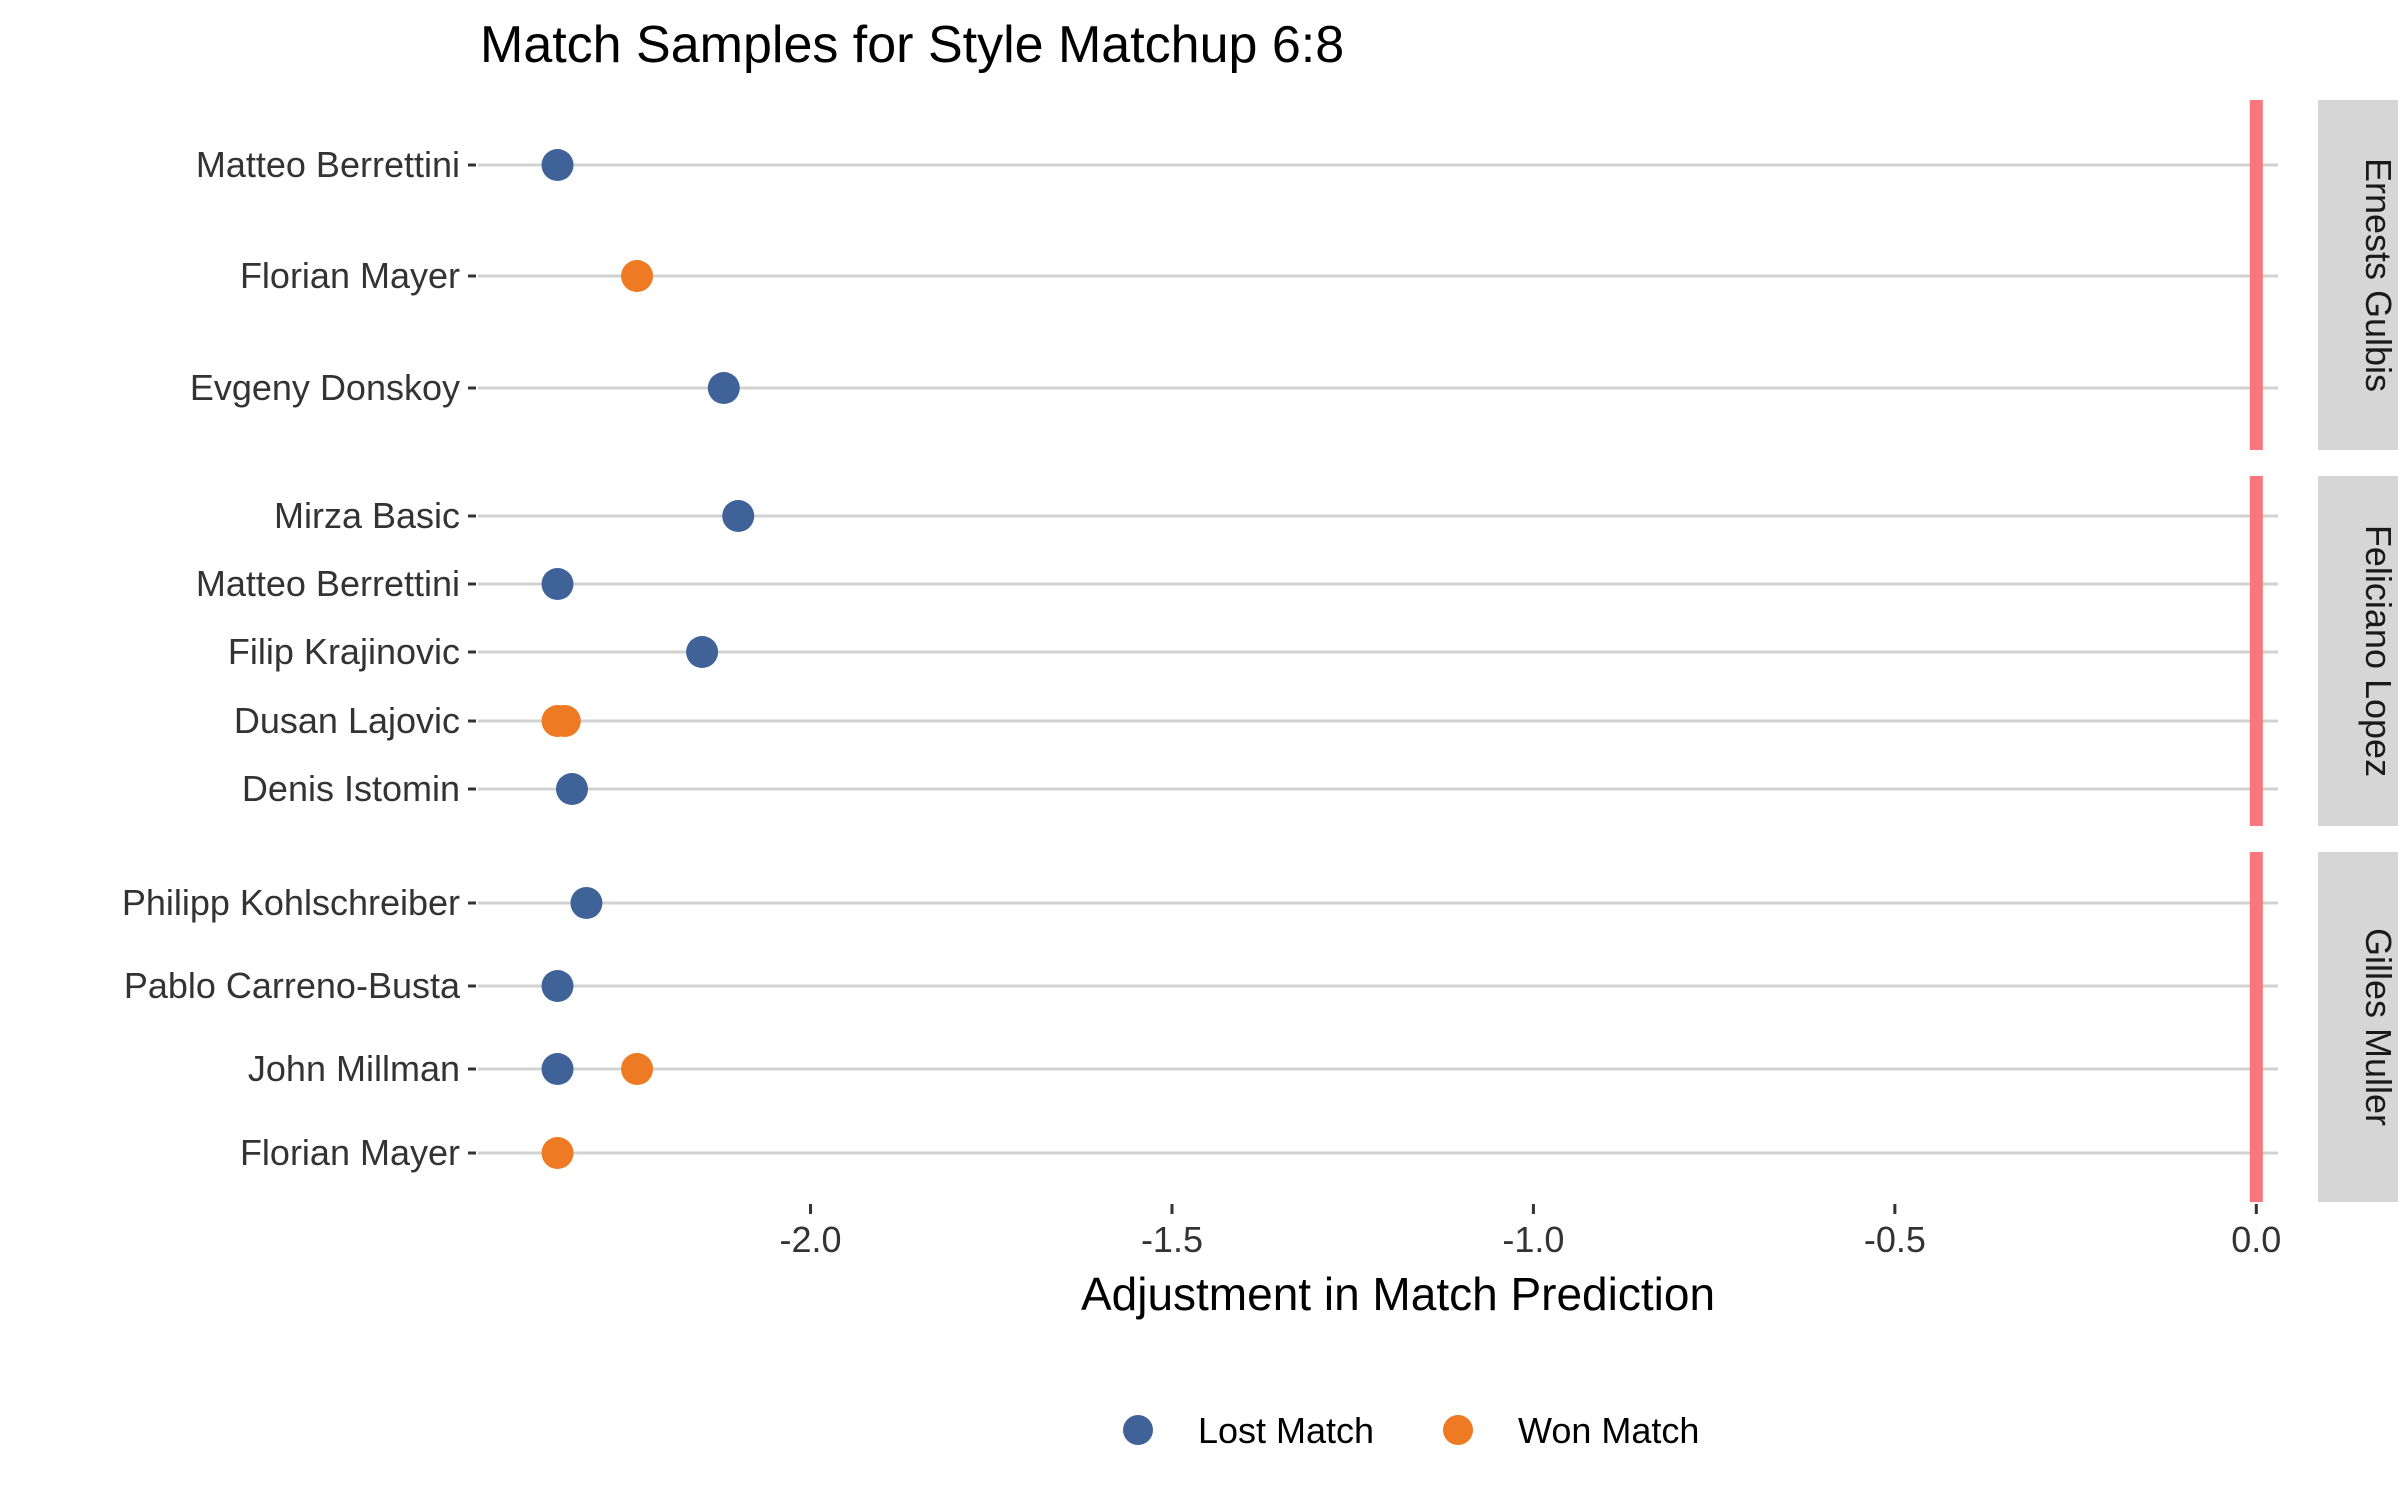 The width and height of the screenshot is (2400, 1505). I want to click on y-tick-label: John Millman, so click(354, 1068).